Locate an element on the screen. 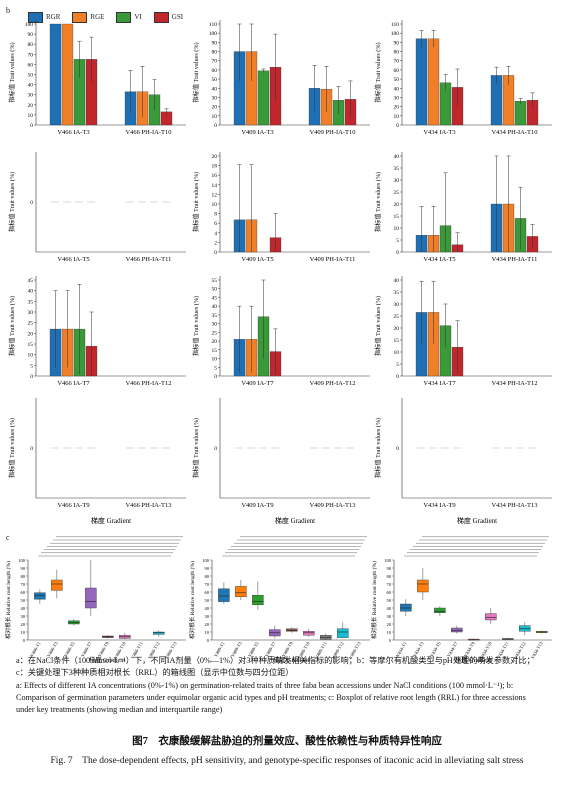 The height and width of the screenshot is (793, 574). y-tick-label: 14 is located at coordinates (215, 186).